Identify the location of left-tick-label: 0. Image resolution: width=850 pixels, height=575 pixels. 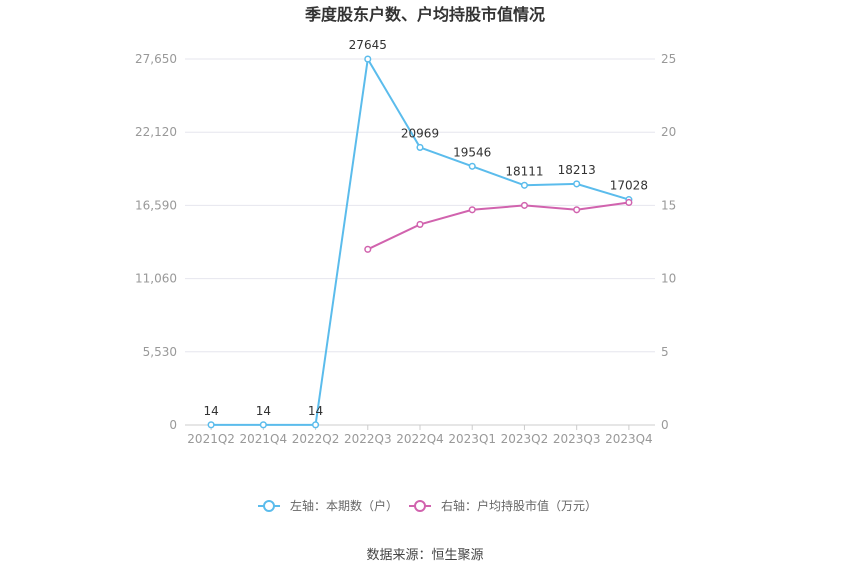
(173, 425).